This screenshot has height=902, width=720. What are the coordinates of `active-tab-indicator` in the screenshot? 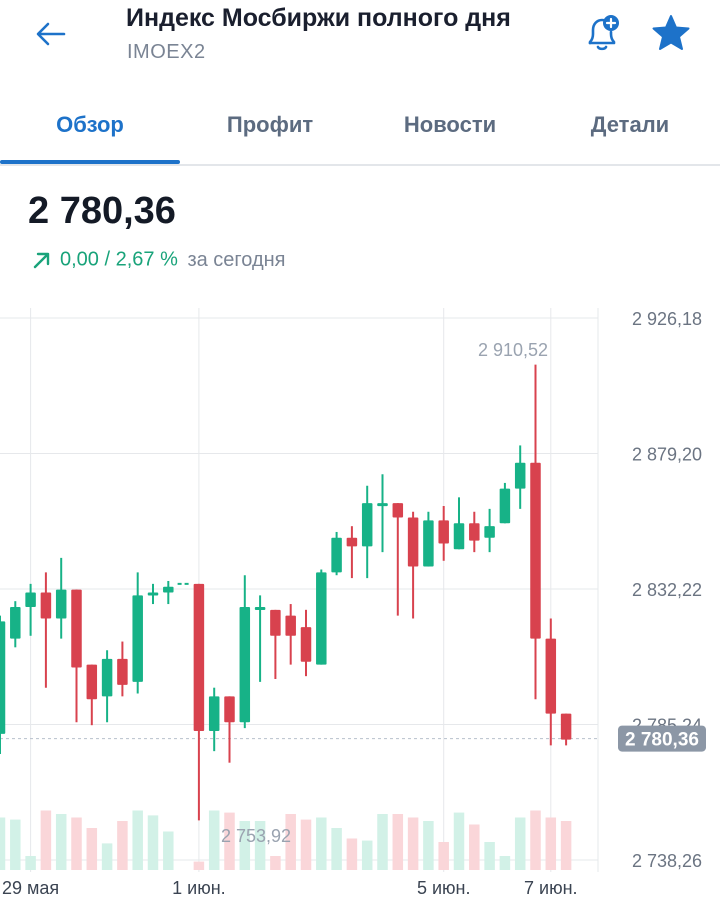 It's located at (90, 162).